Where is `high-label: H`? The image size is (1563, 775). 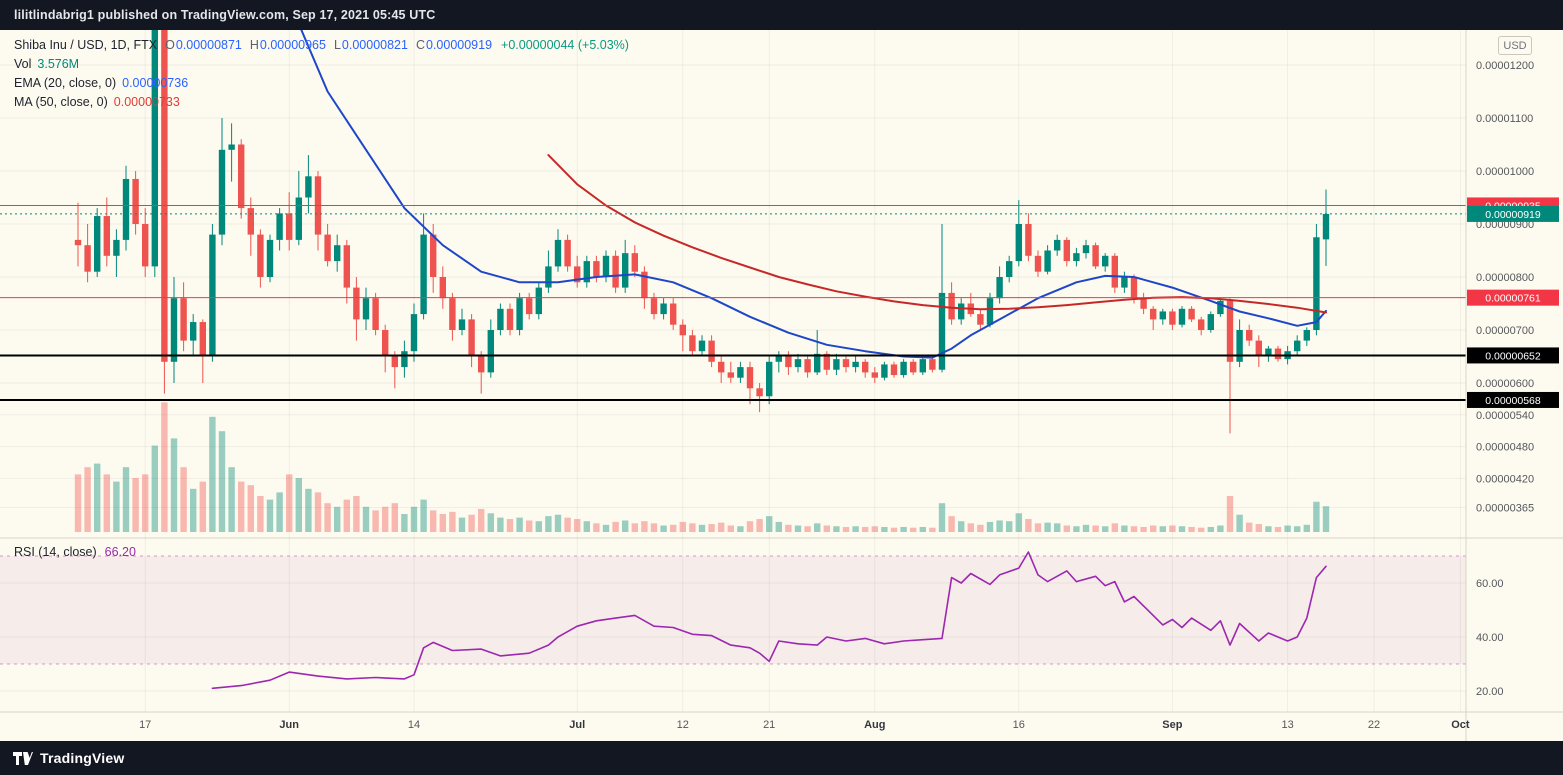 high-label: H is located at coordinates (254, 44).